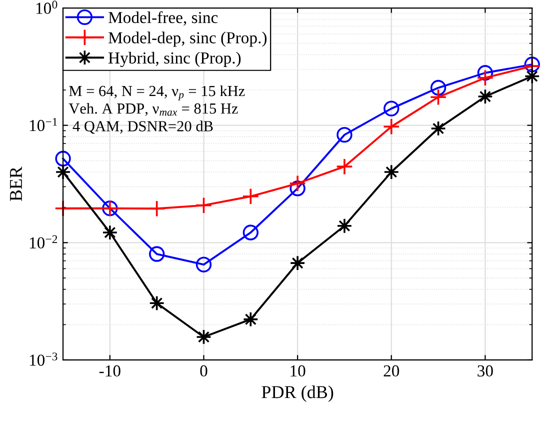 This screenshot has width=548, height=422. Describe the element at coordinates (298, 371) in the screenshot. I see `x-tick-label: 10` at that location.